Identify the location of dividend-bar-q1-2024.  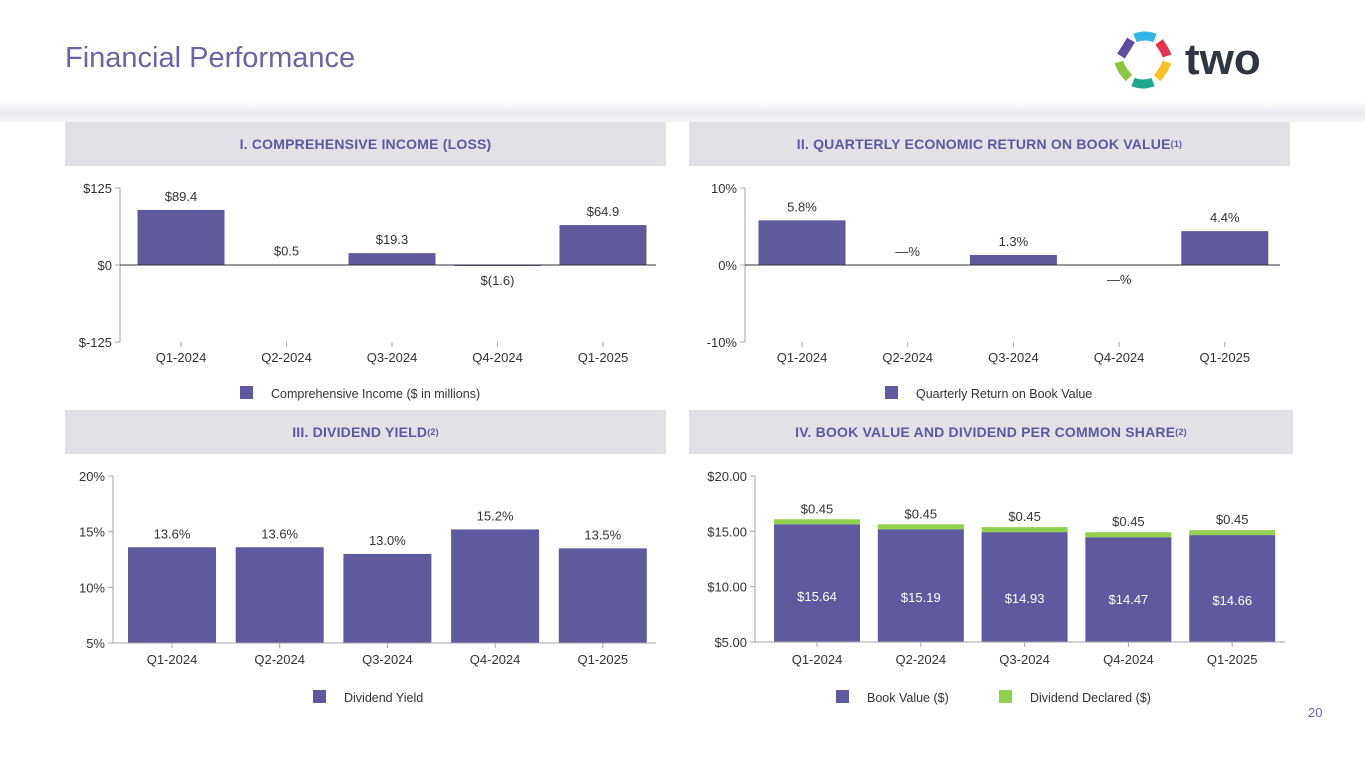
(817, 522).